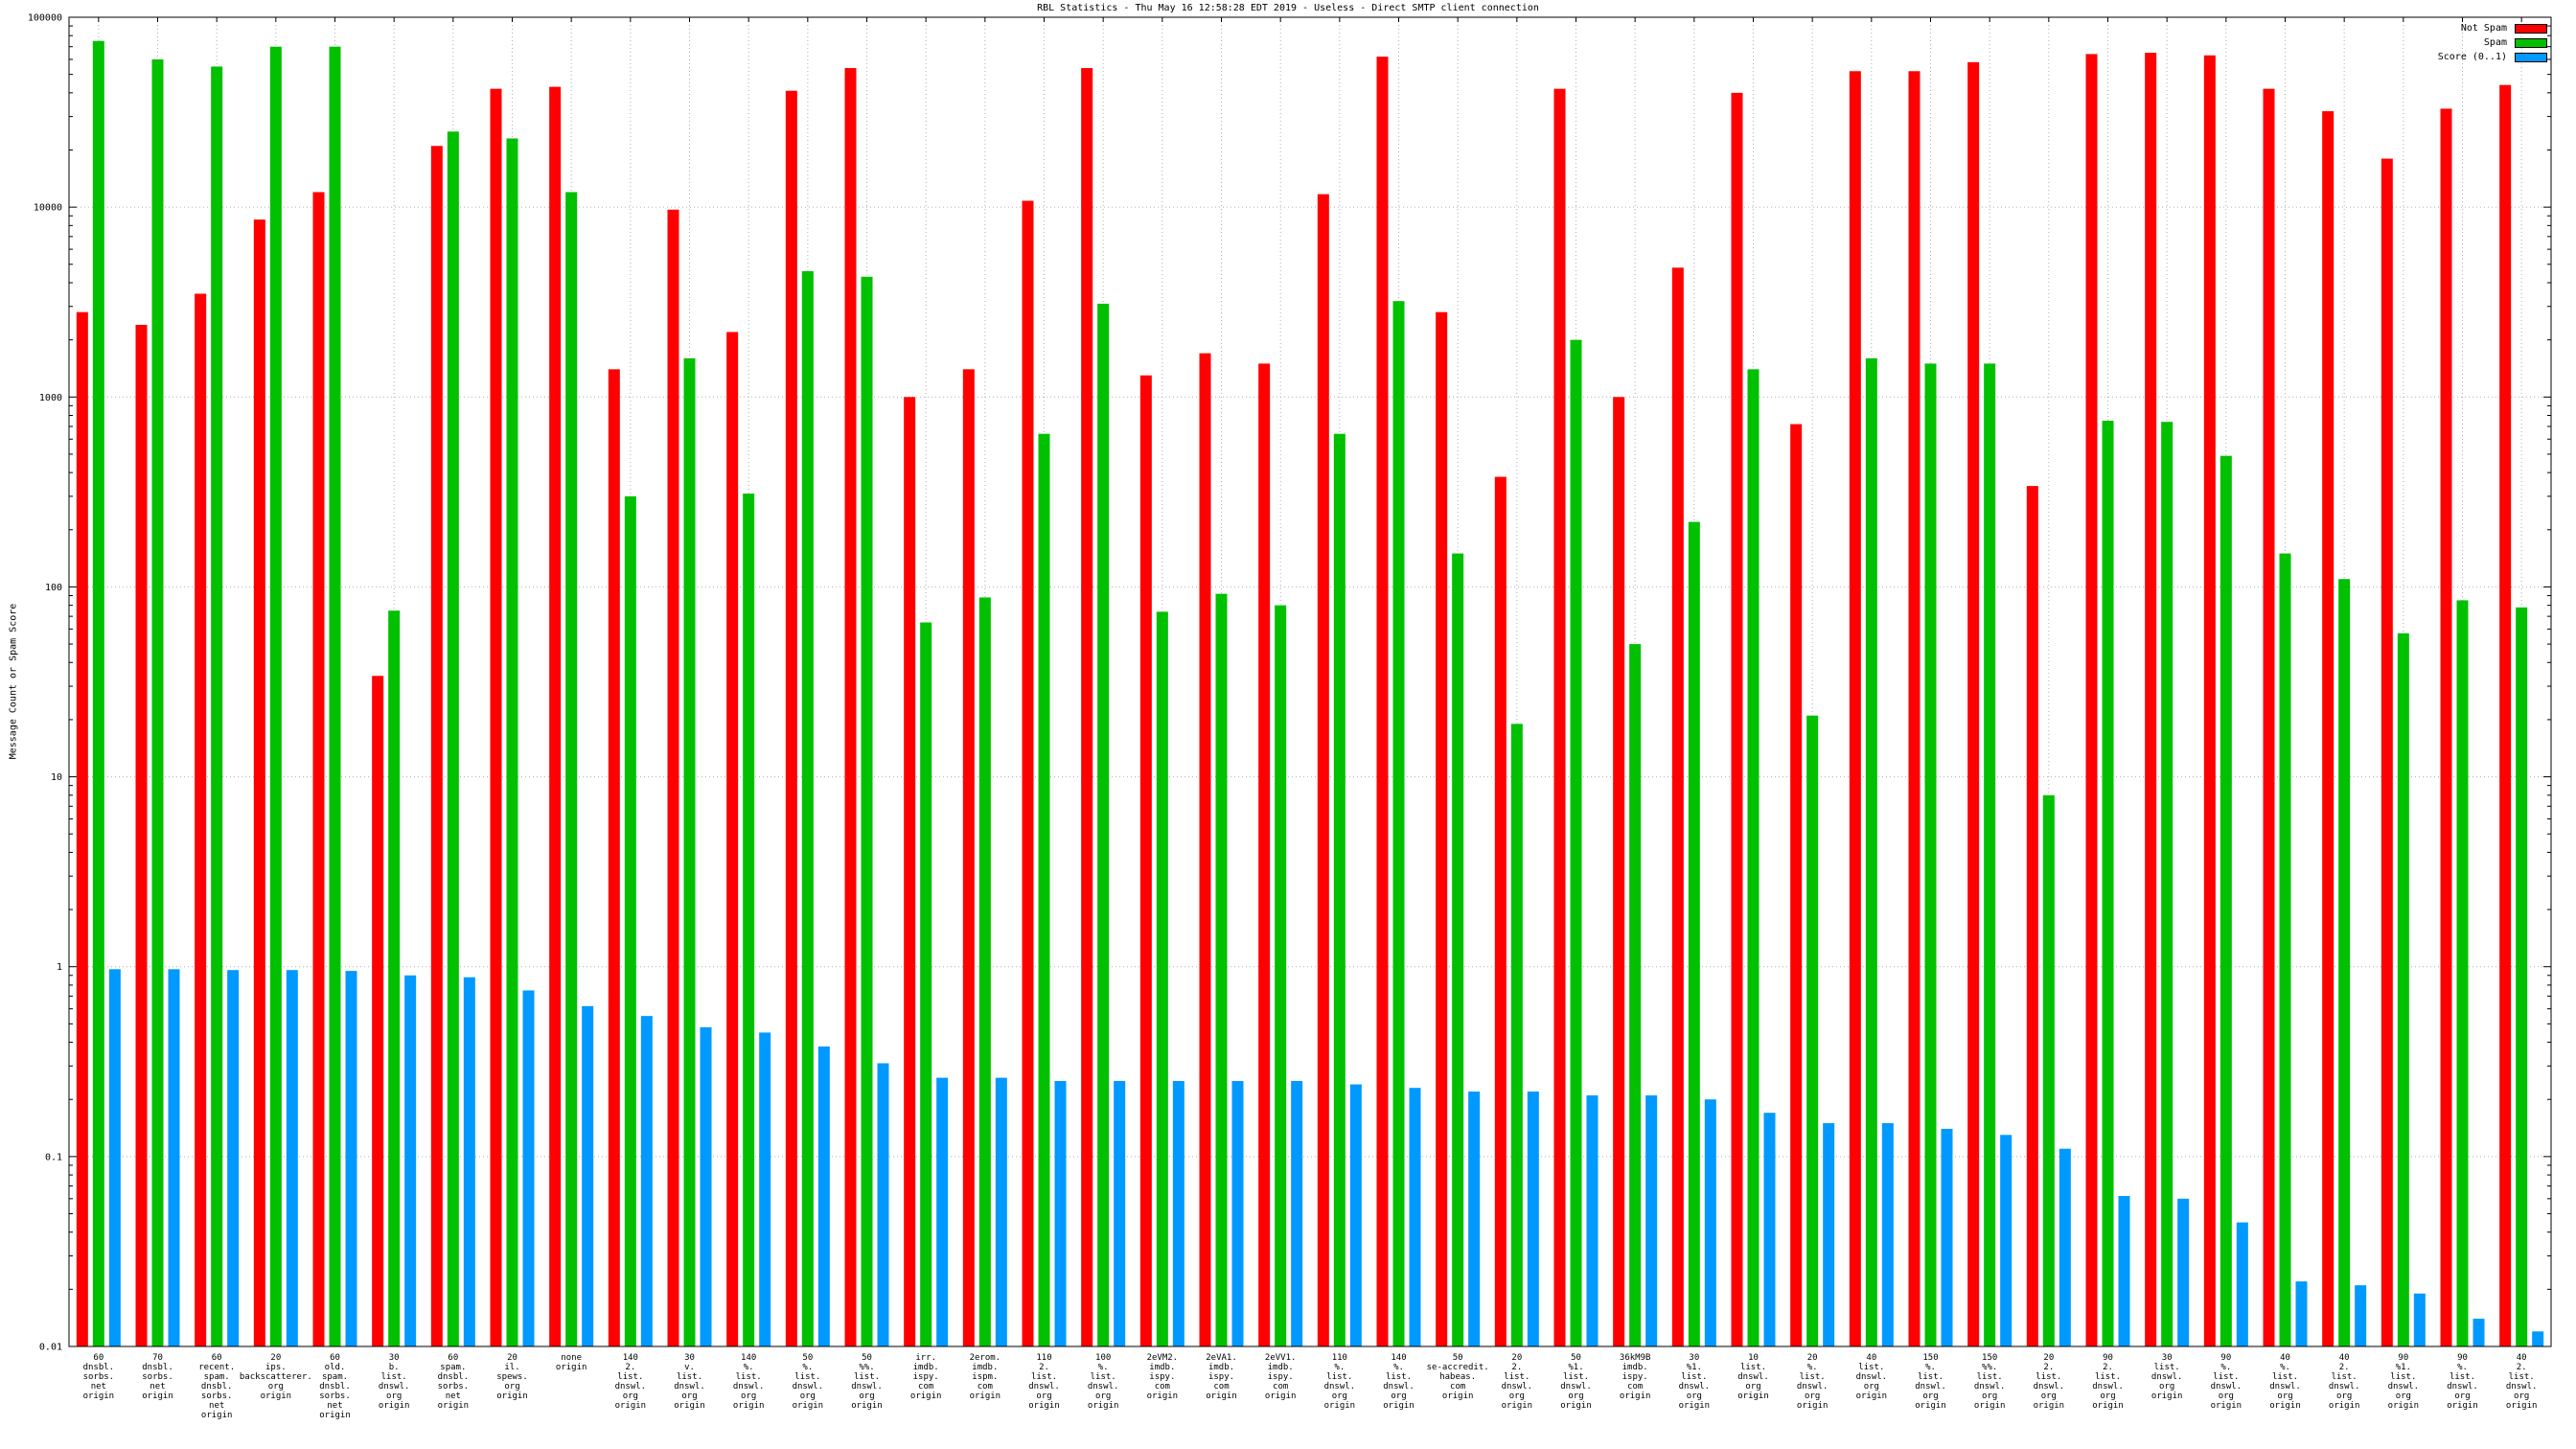  What do you see at coordinates (394, 1358) in the screenshot?
I see `x-category-label: 30` at bounding box center [394, 1358].